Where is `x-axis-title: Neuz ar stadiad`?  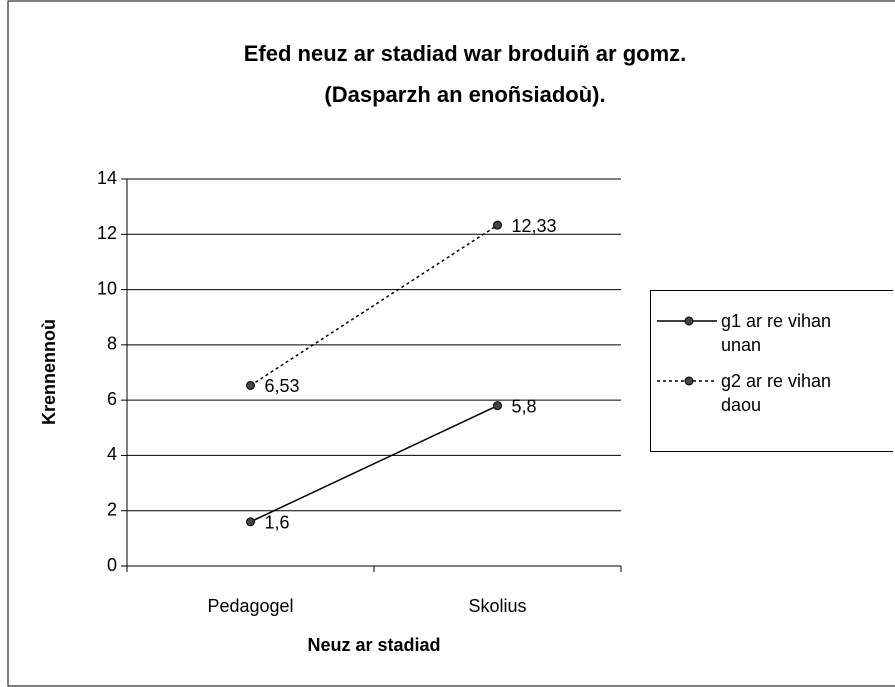 x-axis-title: Neuz ar stadiad is located at coordinates (373, 645).